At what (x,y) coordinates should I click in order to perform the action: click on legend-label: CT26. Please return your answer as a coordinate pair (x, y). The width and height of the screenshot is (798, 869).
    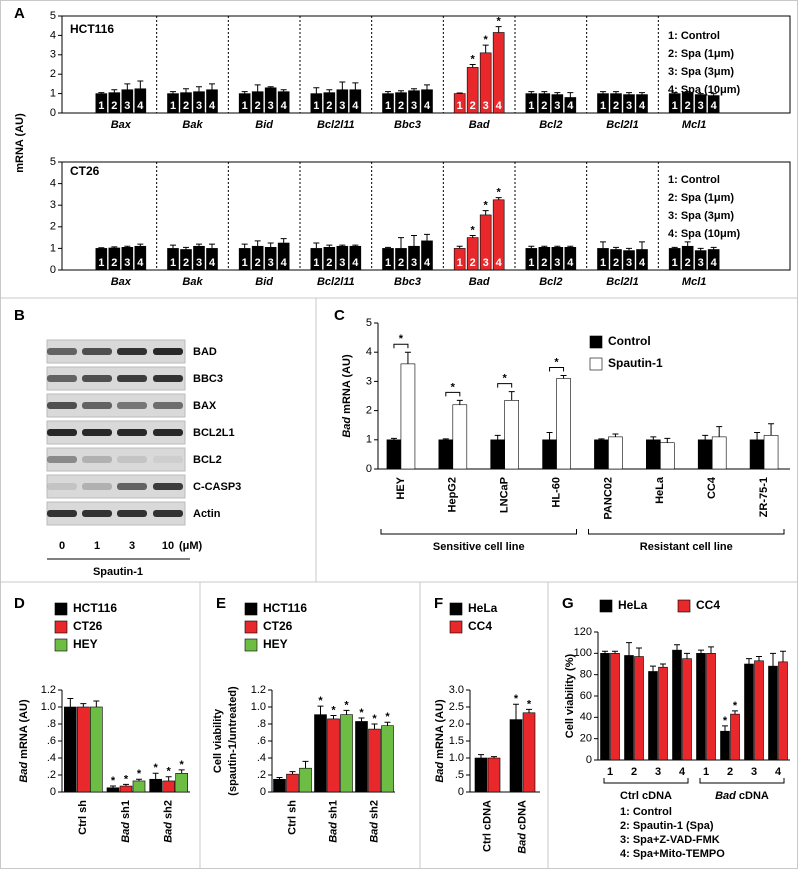
    Looking at the image, I should click on (278, 626).